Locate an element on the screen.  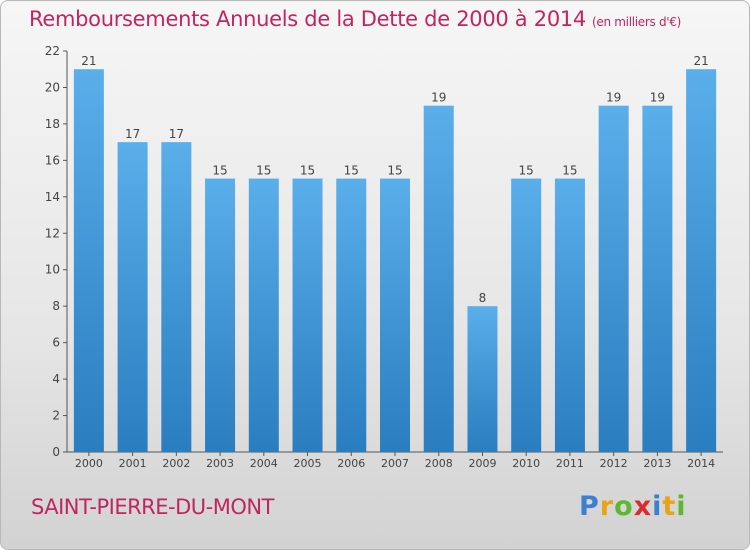
x-tick-label: 2012 is located at coordinates (614, 463).